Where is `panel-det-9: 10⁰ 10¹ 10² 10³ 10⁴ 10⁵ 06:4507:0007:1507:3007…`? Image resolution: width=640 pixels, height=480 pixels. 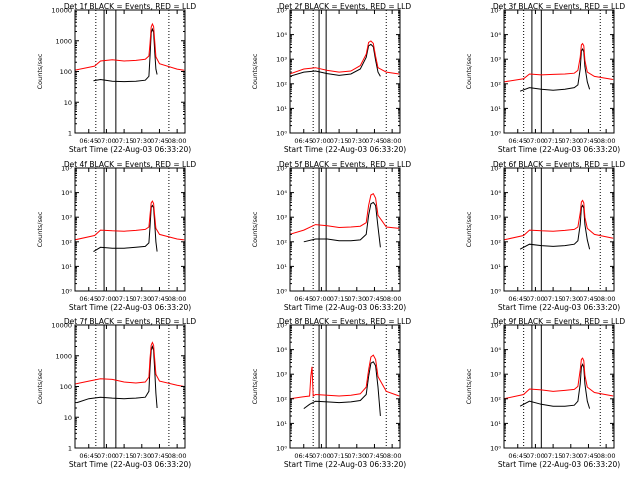
panel-det-9: 10⁰ 10¹ 10² 10³ 10⁴ 10⁵ 06:4507:0007:1507:3007… is located at coordinates (545, 393).